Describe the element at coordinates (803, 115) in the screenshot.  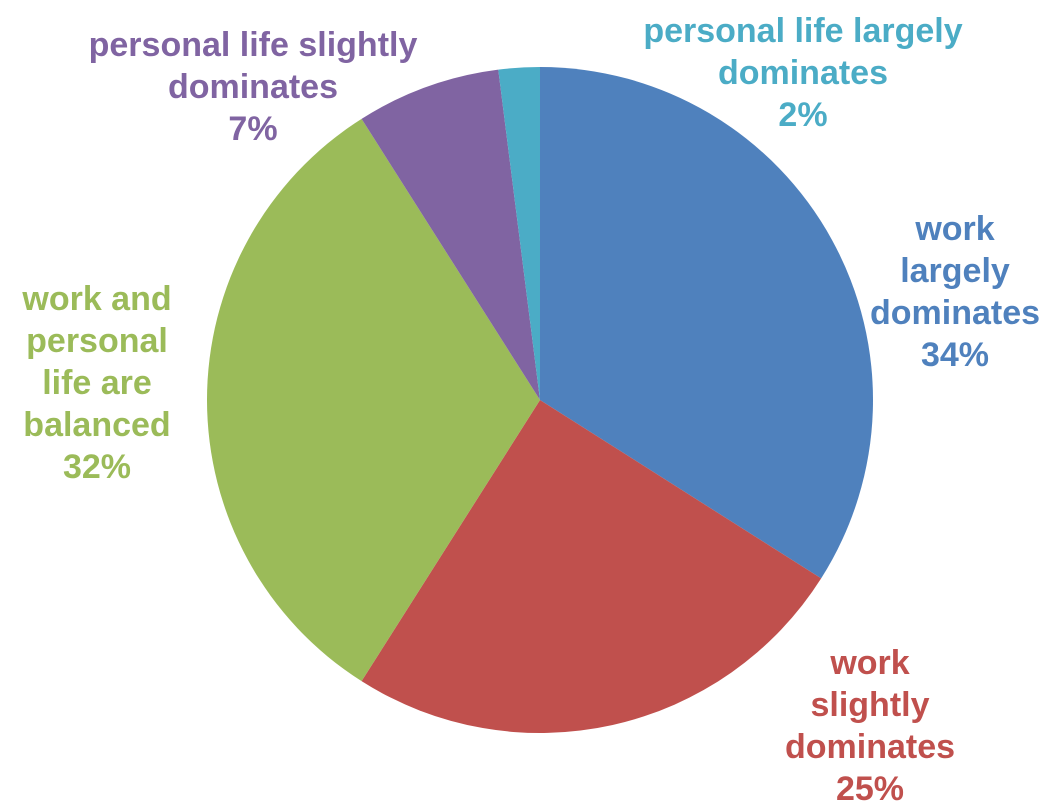
I see `value-label: 2%` at that location.